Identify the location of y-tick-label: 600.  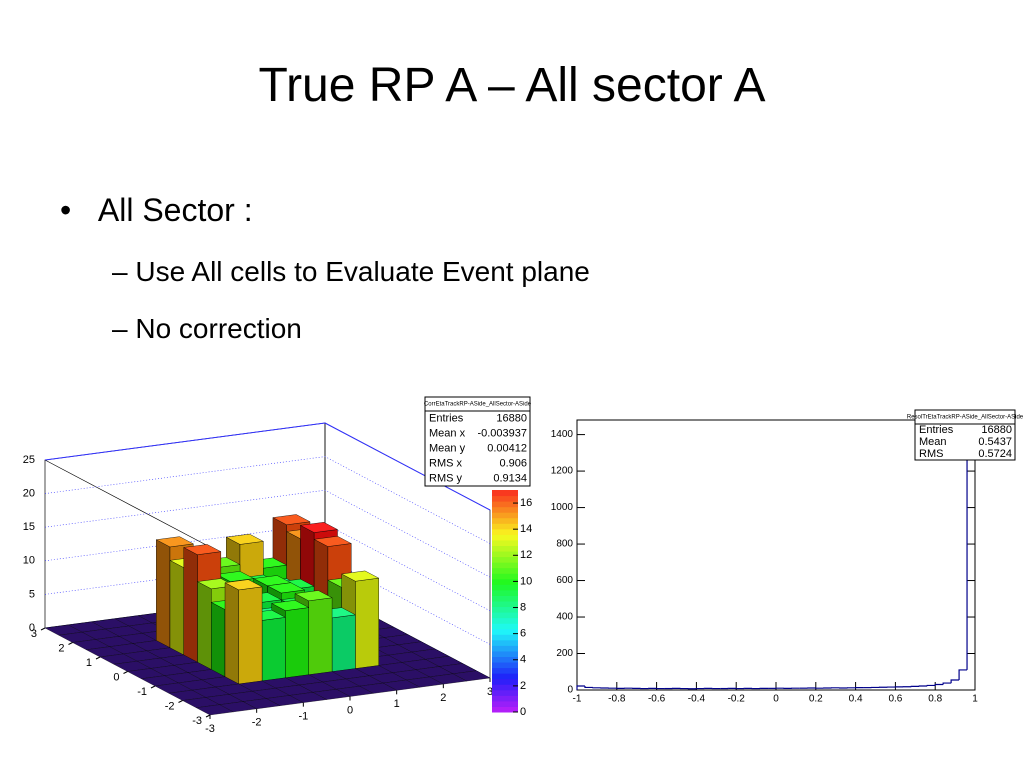
(564, 580).